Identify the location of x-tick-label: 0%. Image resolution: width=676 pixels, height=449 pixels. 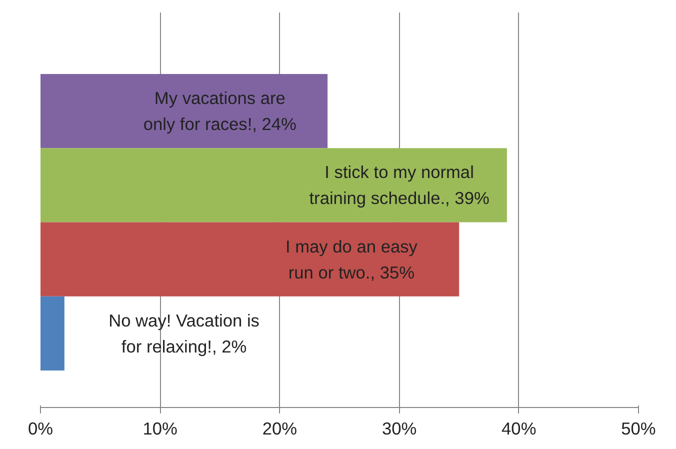
(41, 428).